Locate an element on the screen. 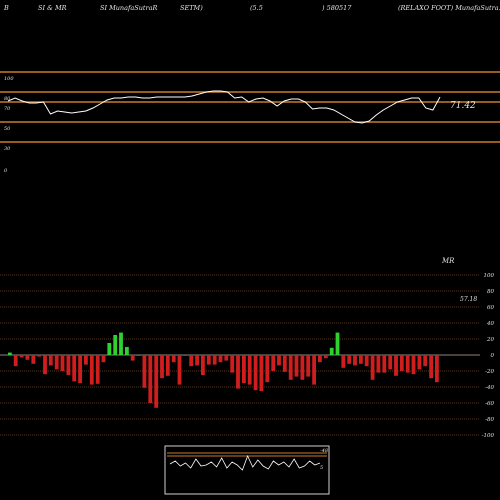  rsi-level-label: 50 is located at coordinates (7, 129).